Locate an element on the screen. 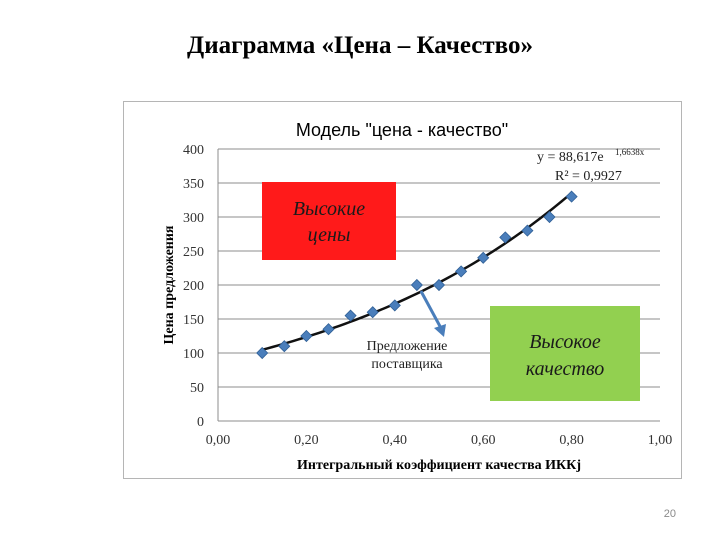 The height and width of the screenshot is (540, 720). x-tick-label: 0,20 is located at coordinates (306, 440).